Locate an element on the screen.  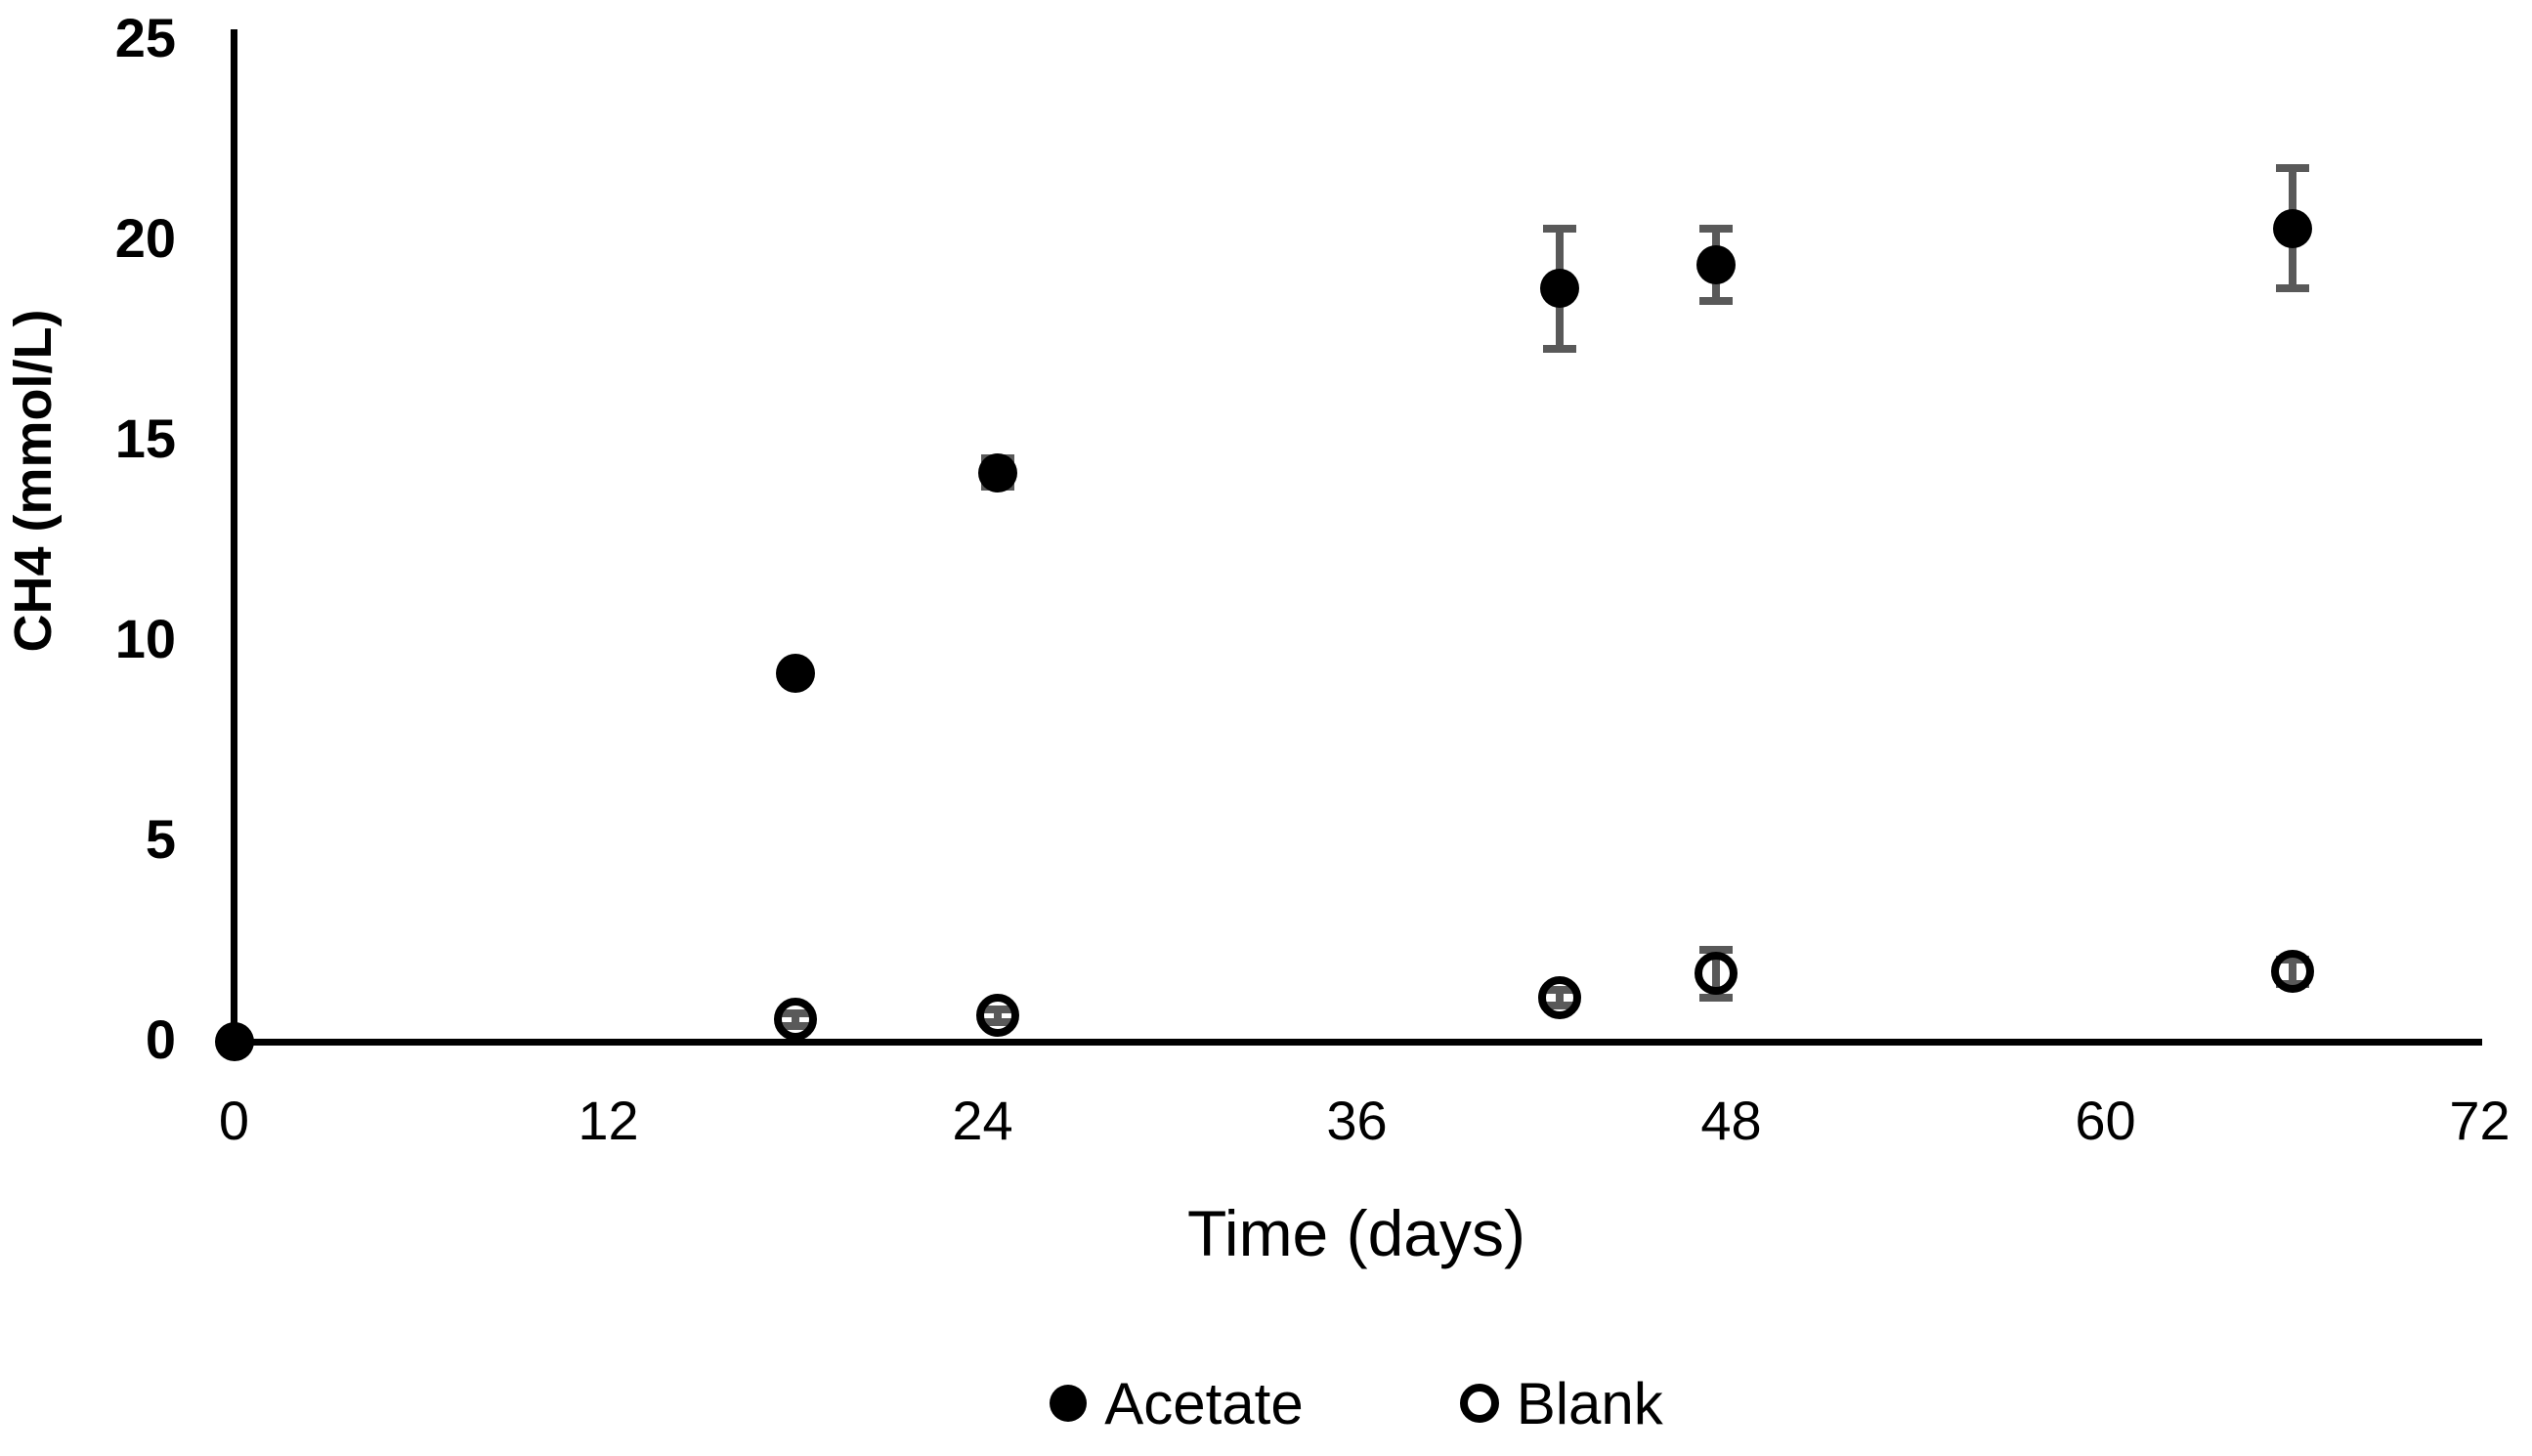
x-tick-label: 36 is located at coordinates (1357, 1120).